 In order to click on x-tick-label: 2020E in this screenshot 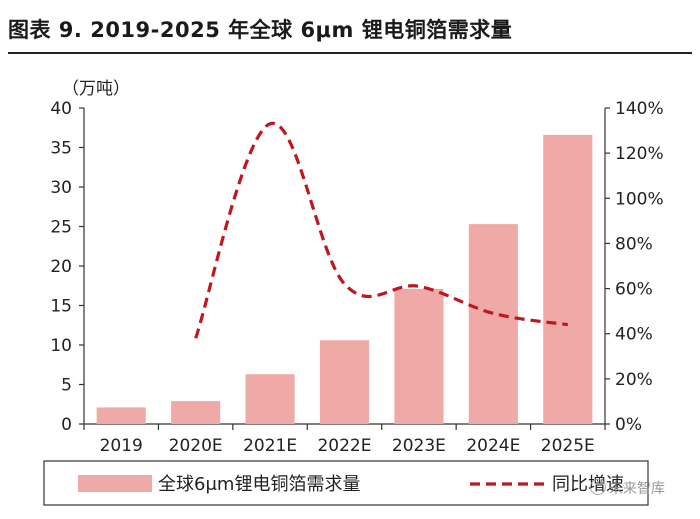, I will do `click(196, 446)`.